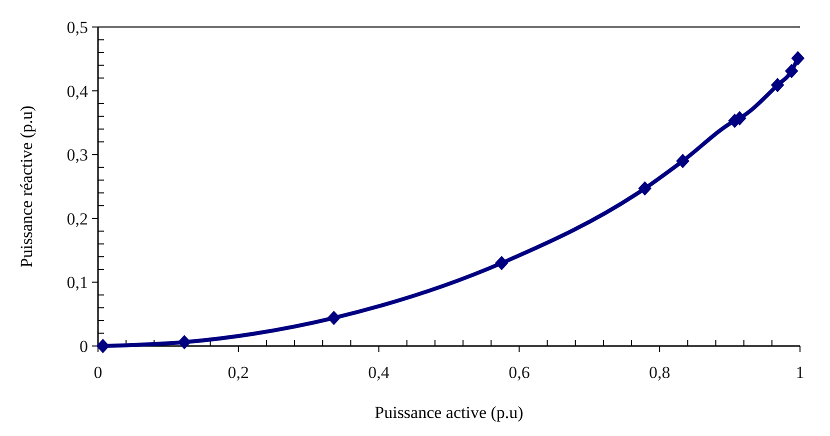  I want to click on y-tick-label: 0,4, so click(77, 91).